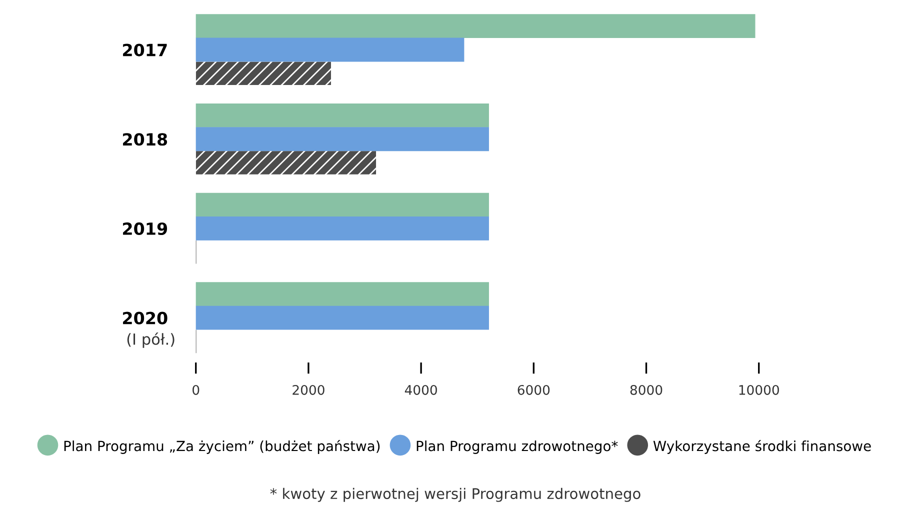 The width and height of the screenshot is (911, 507). What do you see at coordinates (145, 229) in the screenshot?
I see `y-tick-label: 2019` at bounding box center [145, 229].